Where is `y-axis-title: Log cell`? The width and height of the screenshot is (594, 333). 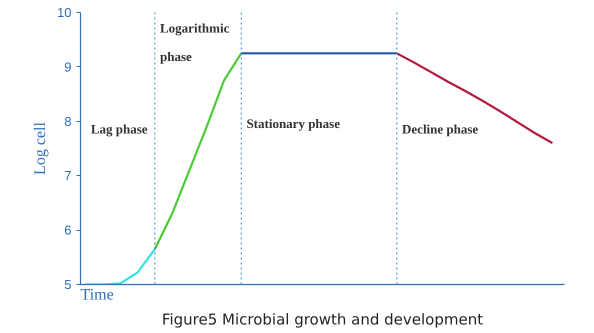
y-axis-title: Log cell is located at coordinates (41, 148).